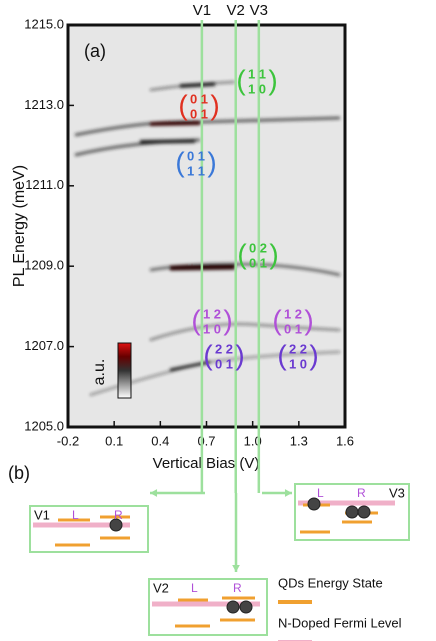 The image size is (436, 641). I want to click on x-tick-label: 0.7, so click(206, 440).